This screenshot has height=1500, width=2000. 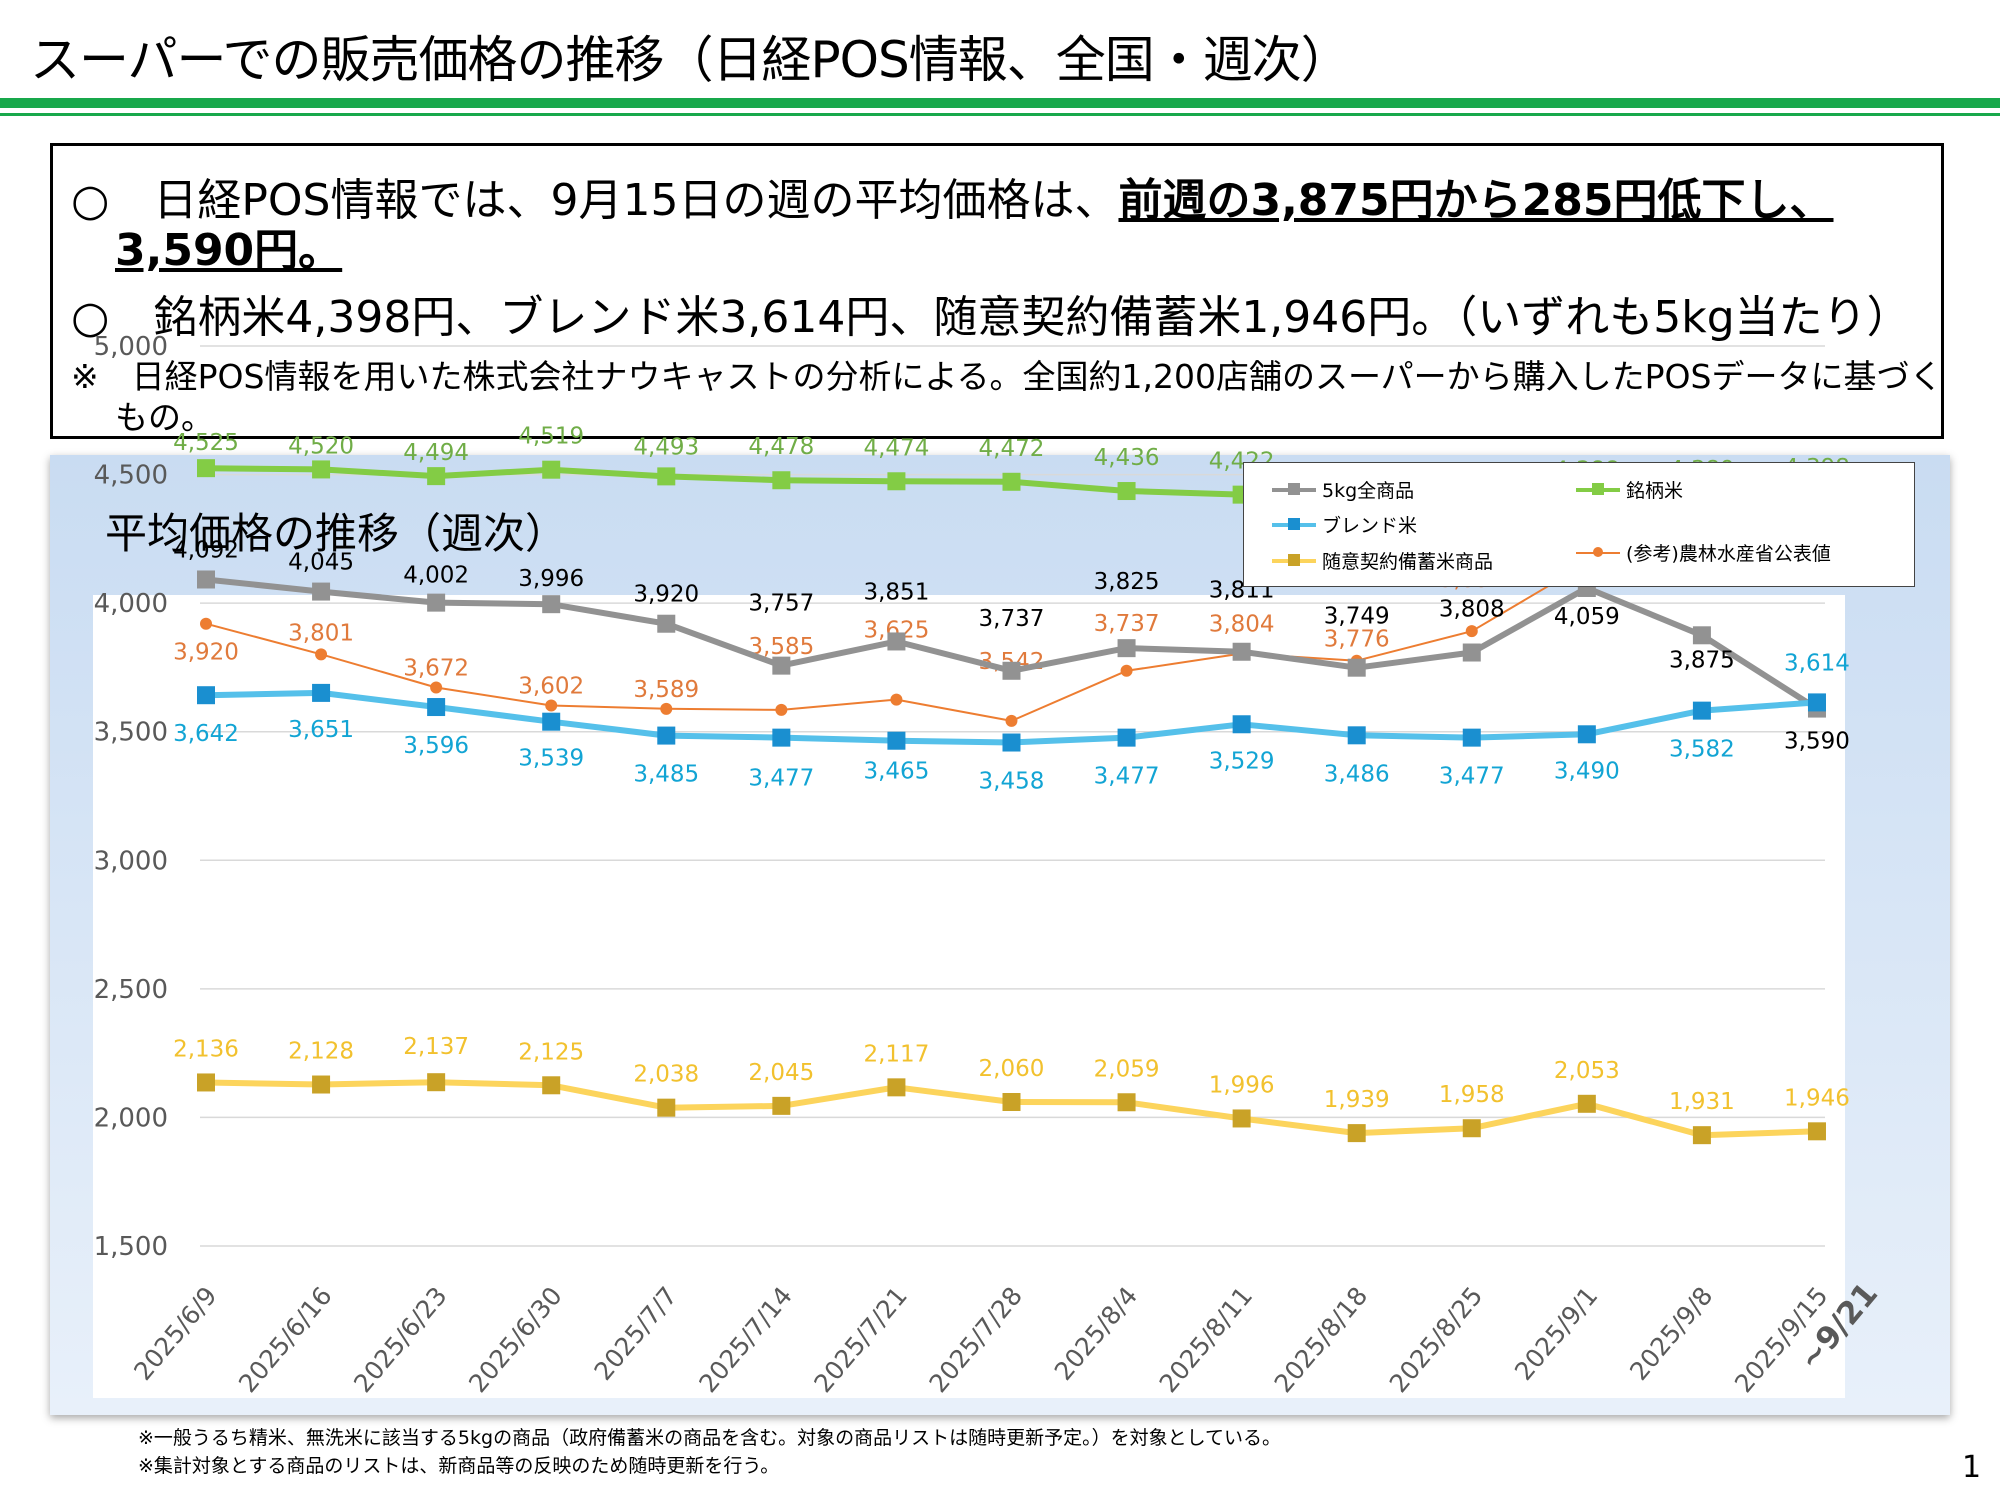 What do you see at coordinates (1436, 1339) in the screenshot?
I see `x-tick-label: 2025/8/25` at bounding box center [1436, 1339].